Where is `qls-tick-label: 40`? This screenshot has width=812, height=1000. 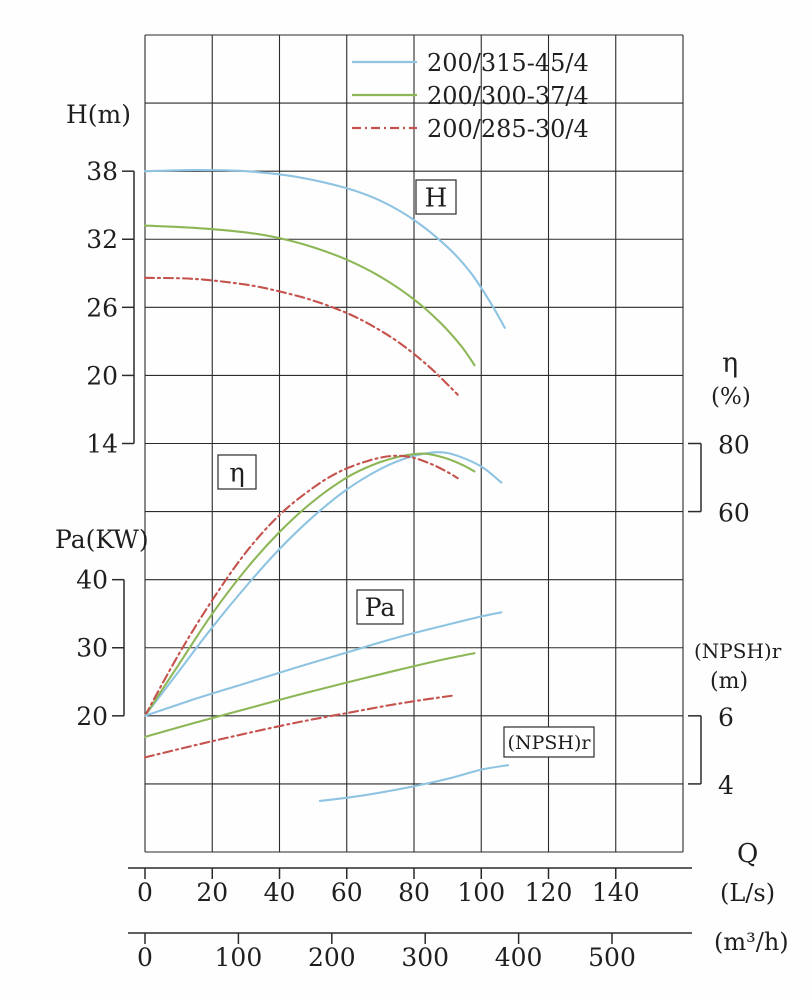 qls-tick-label: 40 is located at coordinates (280, 892).